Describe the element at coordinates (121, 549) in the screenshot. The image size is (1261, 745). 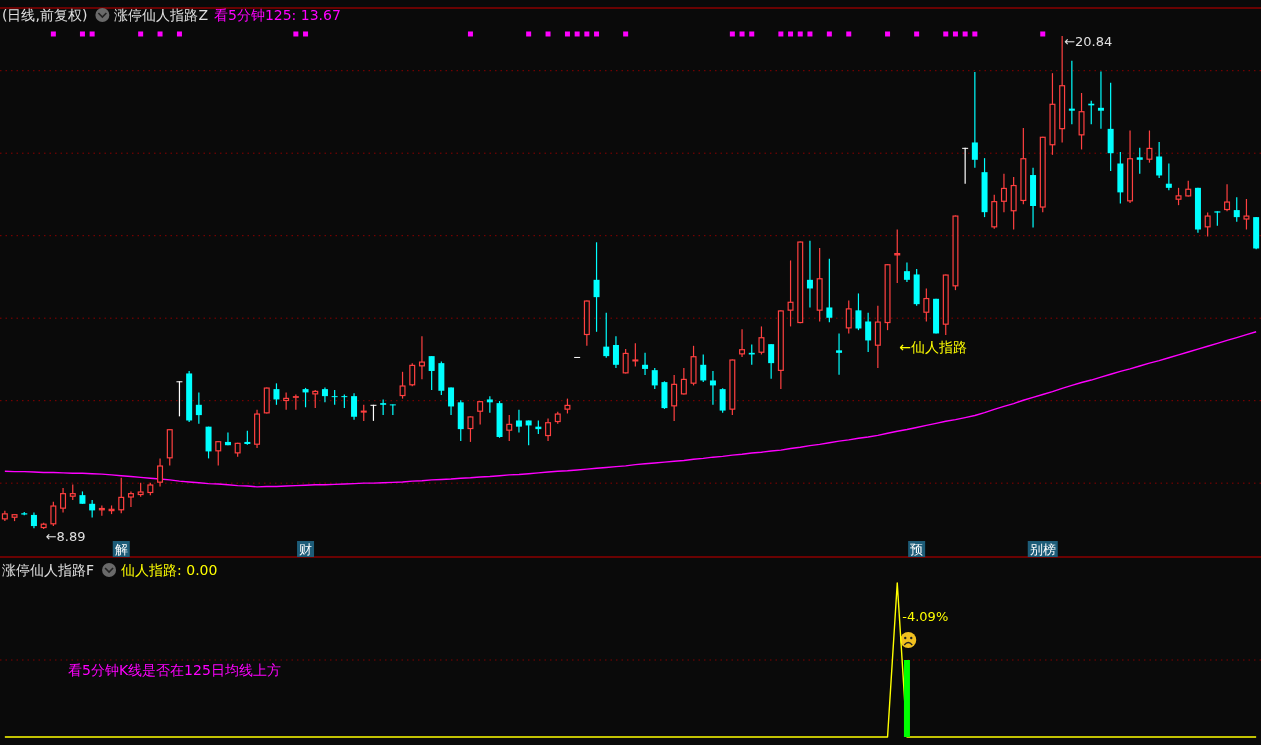
I see `x-tick-label: 解` at that location.